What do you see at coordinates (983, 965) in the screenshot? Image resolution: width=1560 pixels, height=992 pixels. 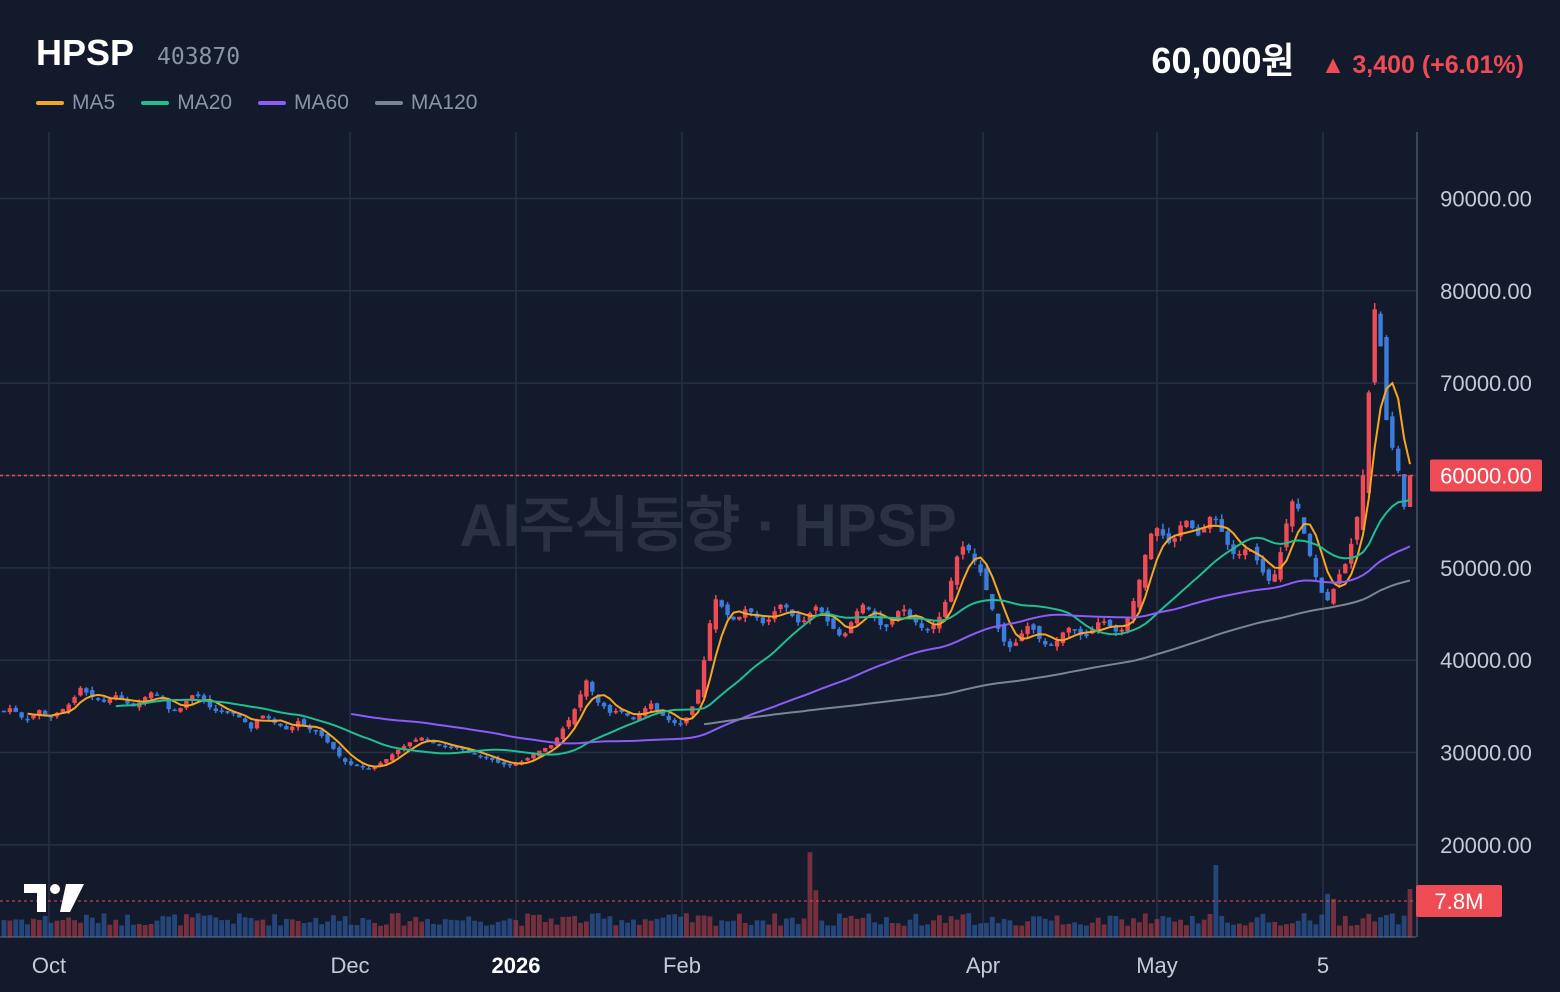 I see `x-tick-label: Apr` at bounding box center [983, 965].